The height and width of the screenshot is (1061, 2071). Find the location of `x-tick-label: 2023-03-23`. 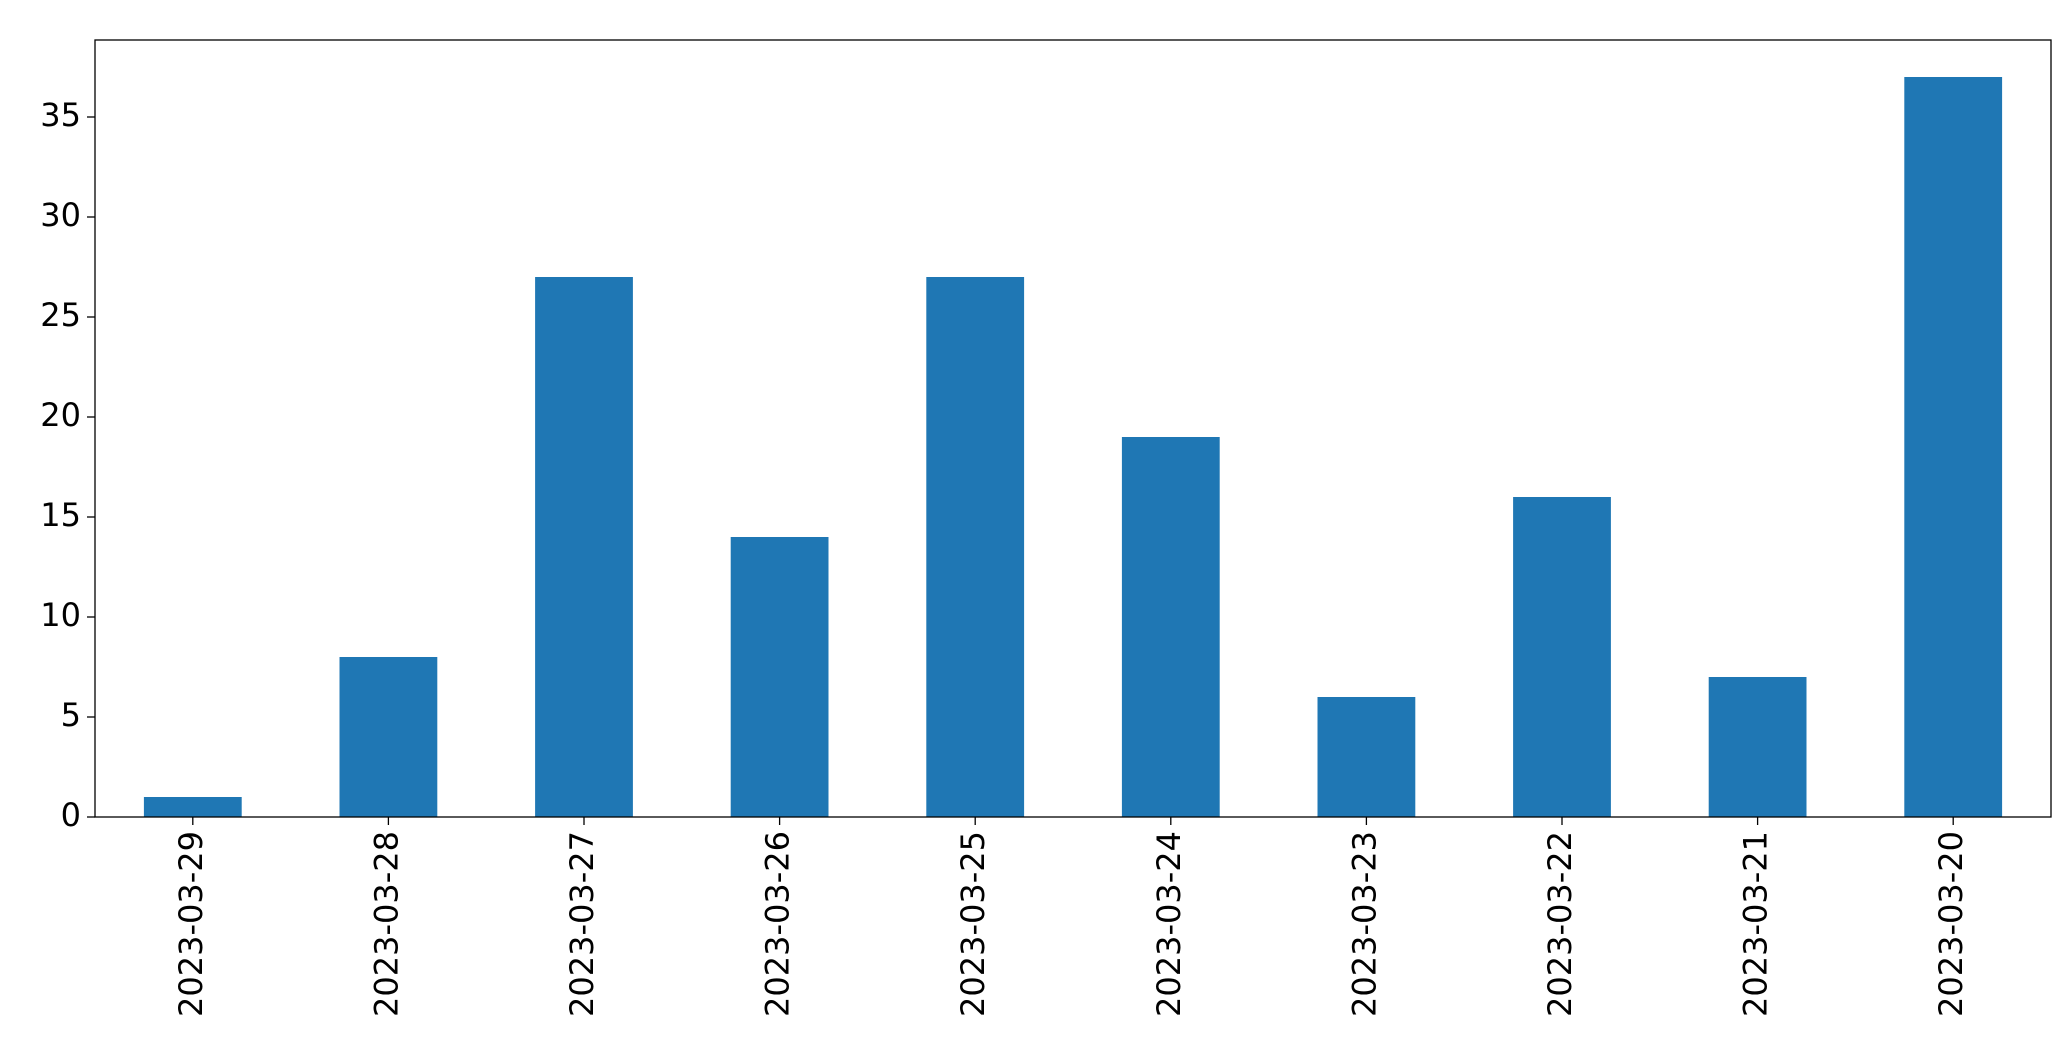

x-tick-label: 2023-03-23 is located at coordinates (1364, 924).